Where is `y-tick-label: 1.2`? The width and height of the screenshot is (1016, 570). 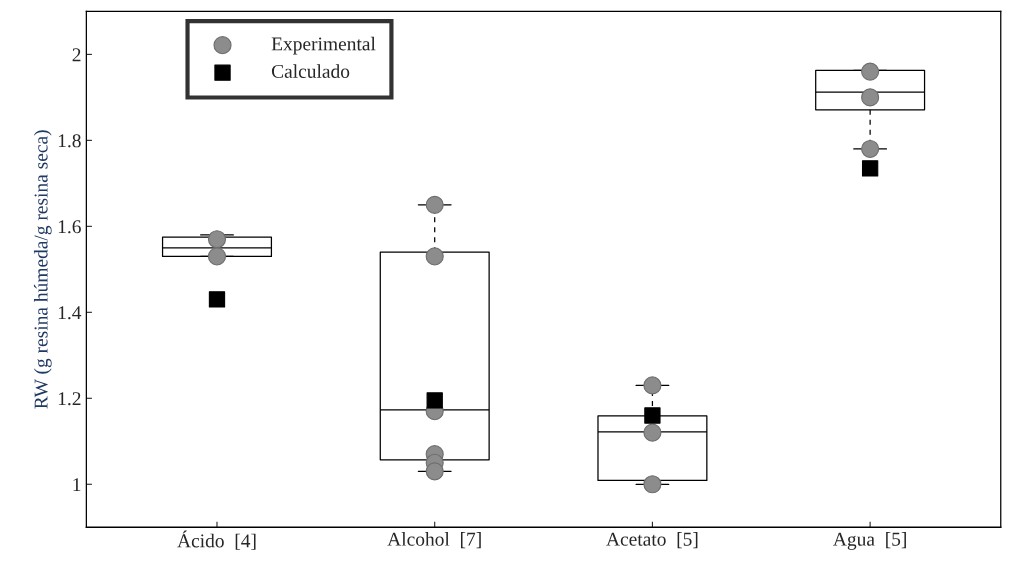 y-tick-label: 1.2 is located at coordinates (69, 399).